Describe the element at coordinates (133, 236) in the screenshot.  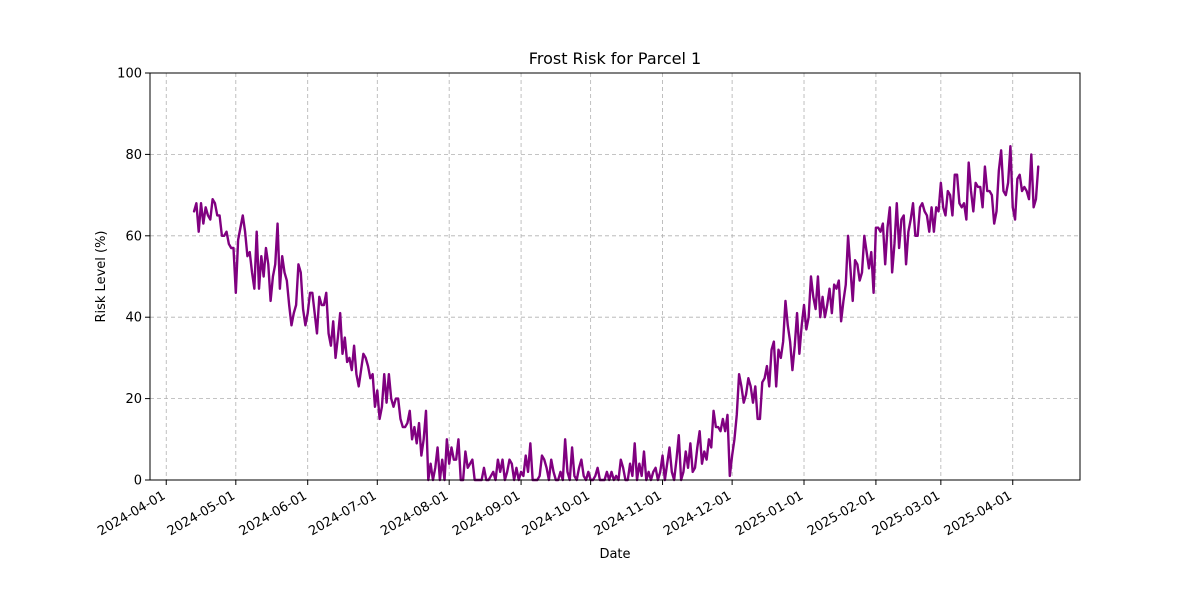
I see `y-tick-label: 60` at that location.